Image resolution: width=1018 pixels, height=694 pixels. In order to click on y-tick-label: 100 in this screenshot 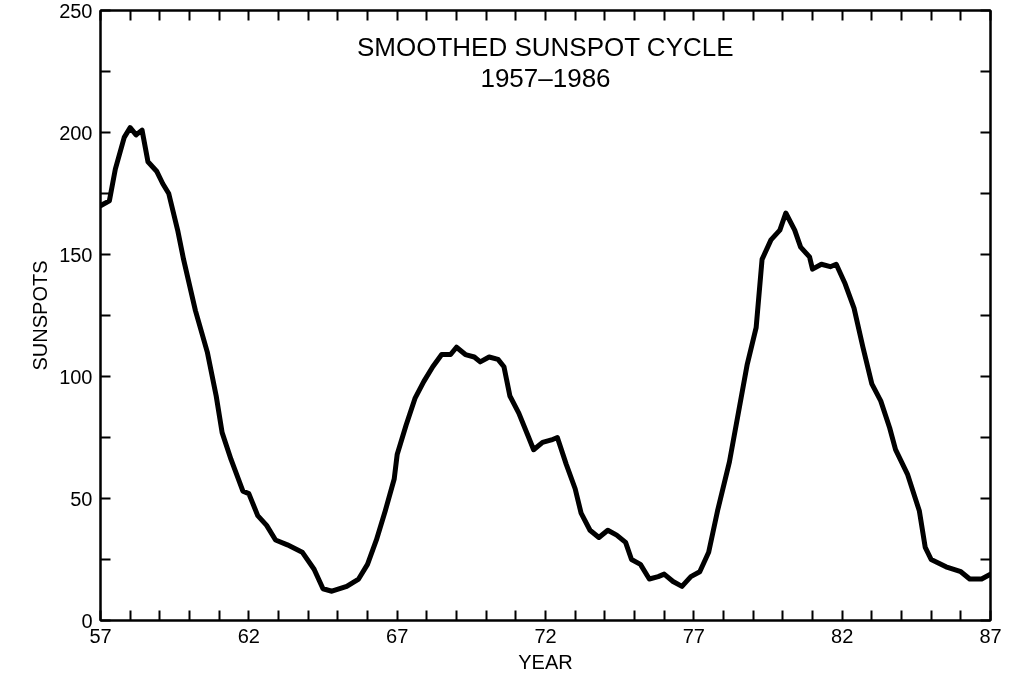, I will do `click(76, 376)`.